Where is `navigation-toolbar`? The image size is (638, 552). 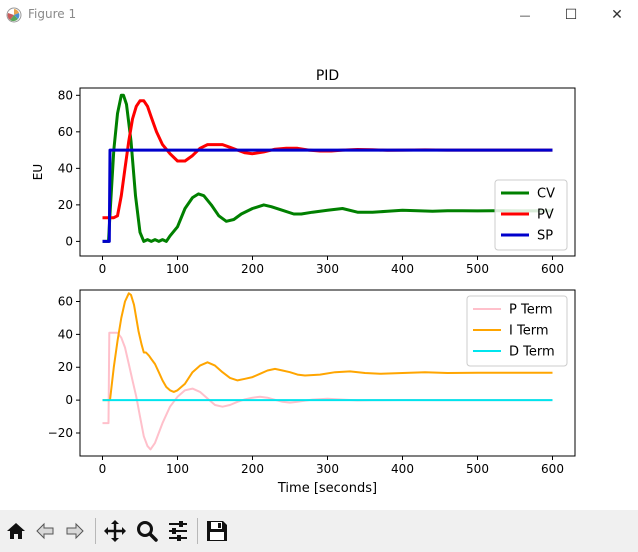 navigation-toolbar is located at coordinates (319, 531).